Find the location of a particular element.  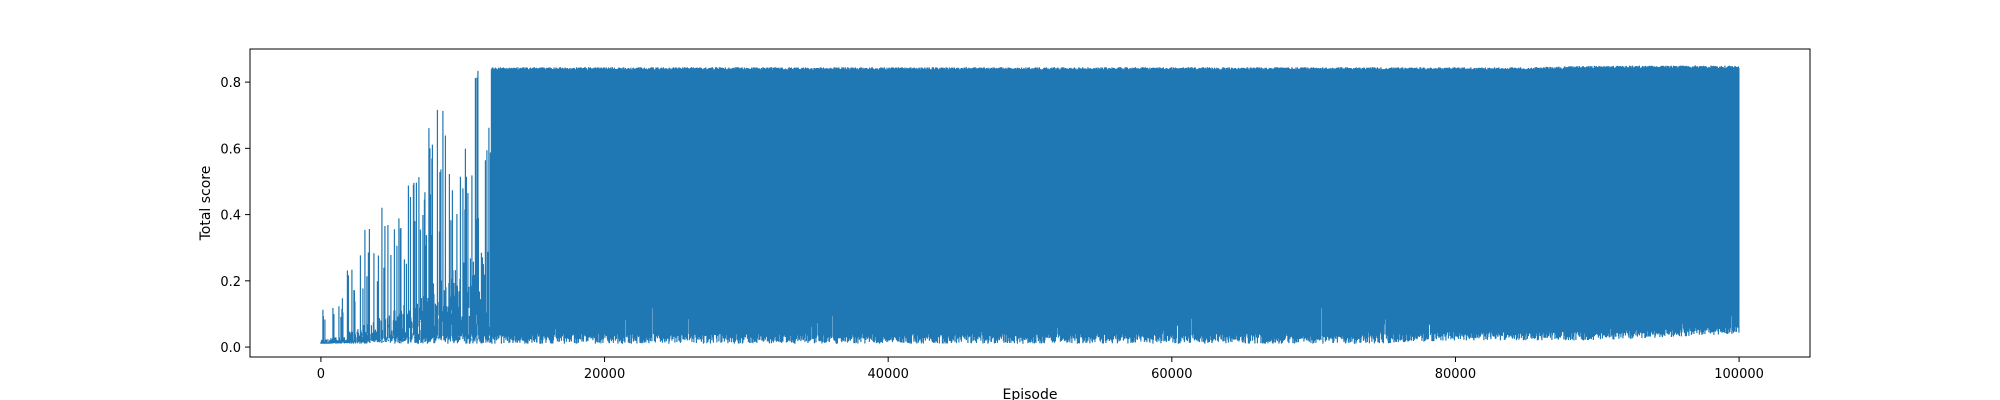

x-tick-label-1: 20000 is located at coordinates (604, 374).